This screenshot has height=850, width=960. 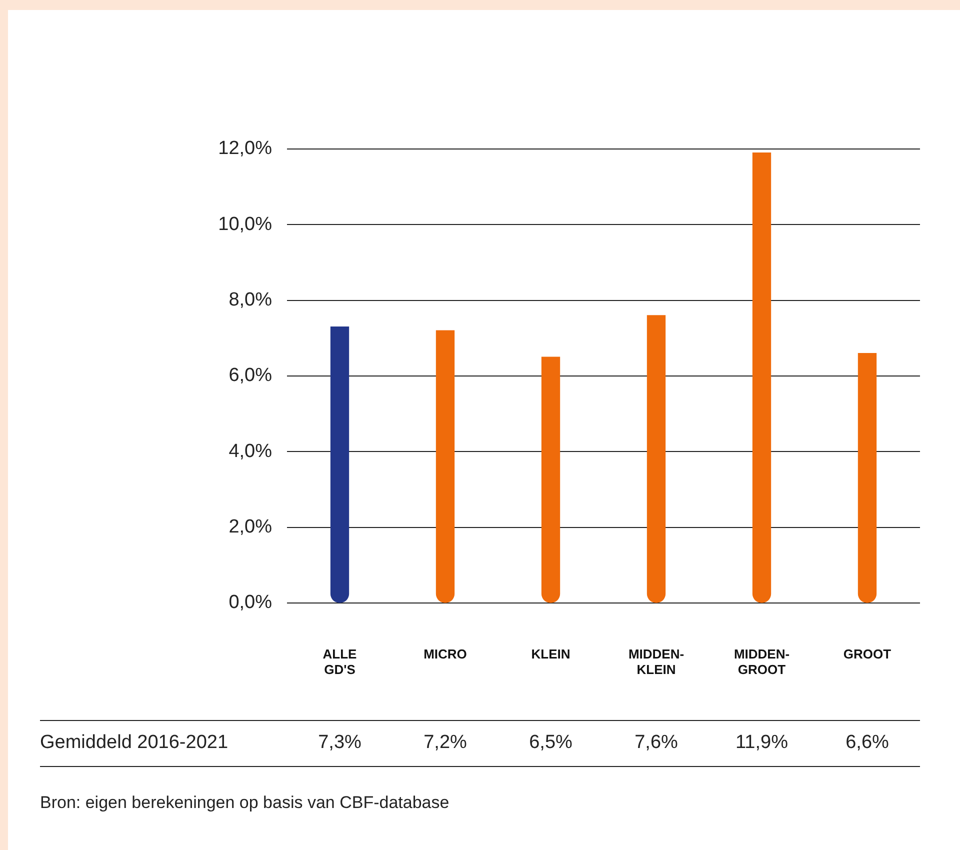 What do you see at coordinates (245, 149) in the screenshot?
I see `y-tick-label: 12,0%` at bounding box center [245, 149].